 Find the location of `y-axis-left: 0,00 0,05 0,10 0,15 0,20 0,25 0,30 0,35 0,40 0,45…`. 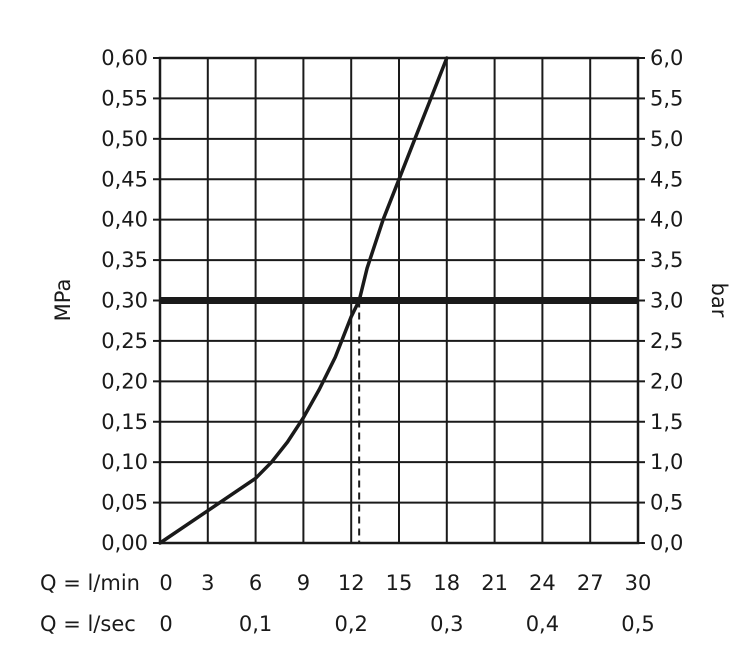

y-axis-left: 0,00 0,05 0,10 0,15 0,20 0,25 0,30 0,35 0,40 0,45… is located at coordinates (124, 300).